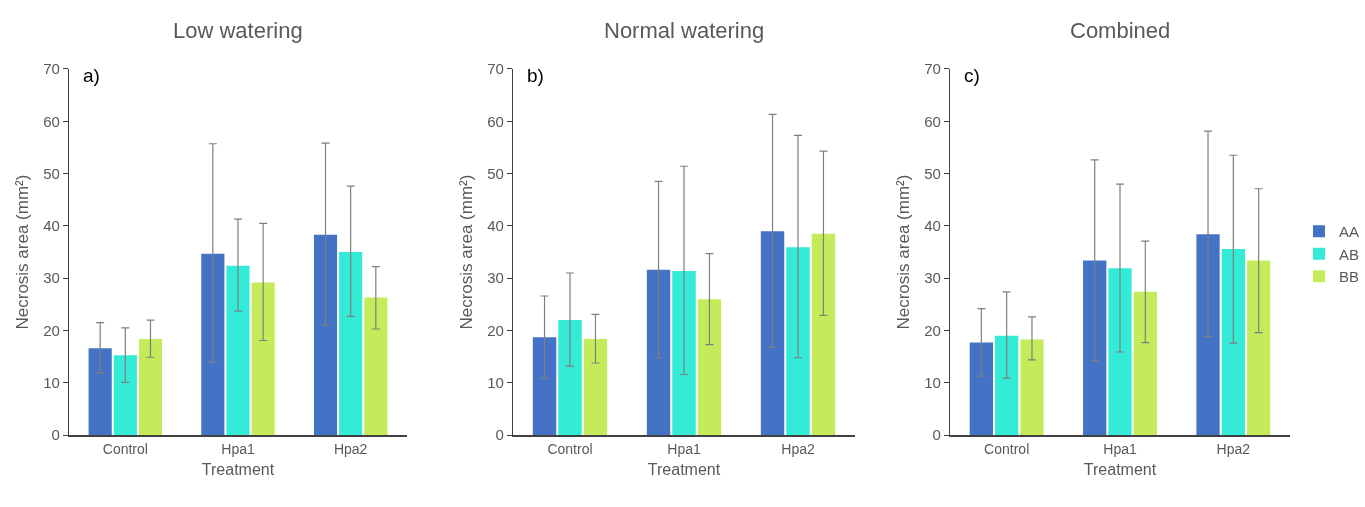 The image size is (1365, 507). What do you see at coordinates (1349, 254) in the screenshot?
I see `legend-label: AB` at bounding box center [1349, 254].